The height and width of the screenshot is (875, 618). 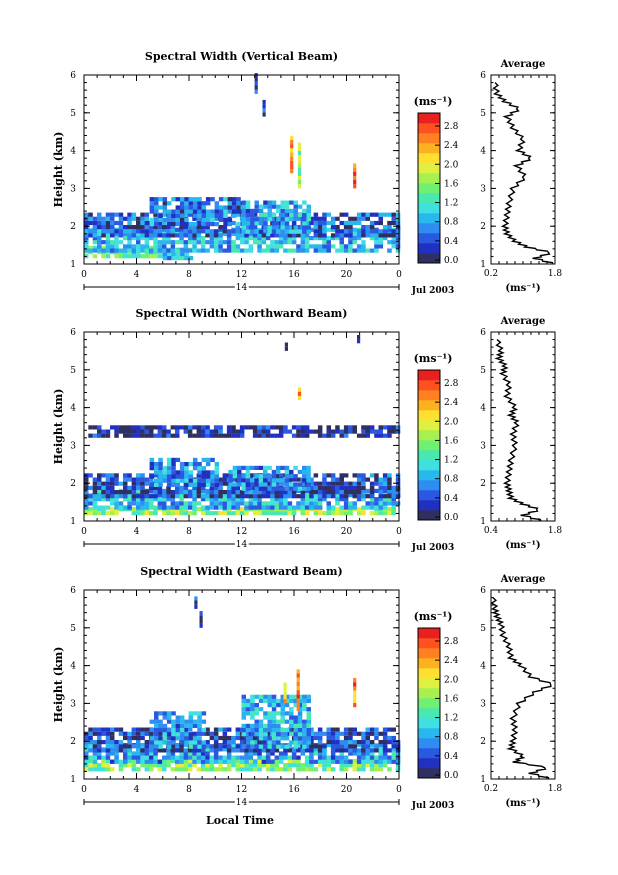 What do you see at coordinates (491, 789) in the screenshot?
I see `average-x-tick-label: 0.2` at bounding box center [491, 789].